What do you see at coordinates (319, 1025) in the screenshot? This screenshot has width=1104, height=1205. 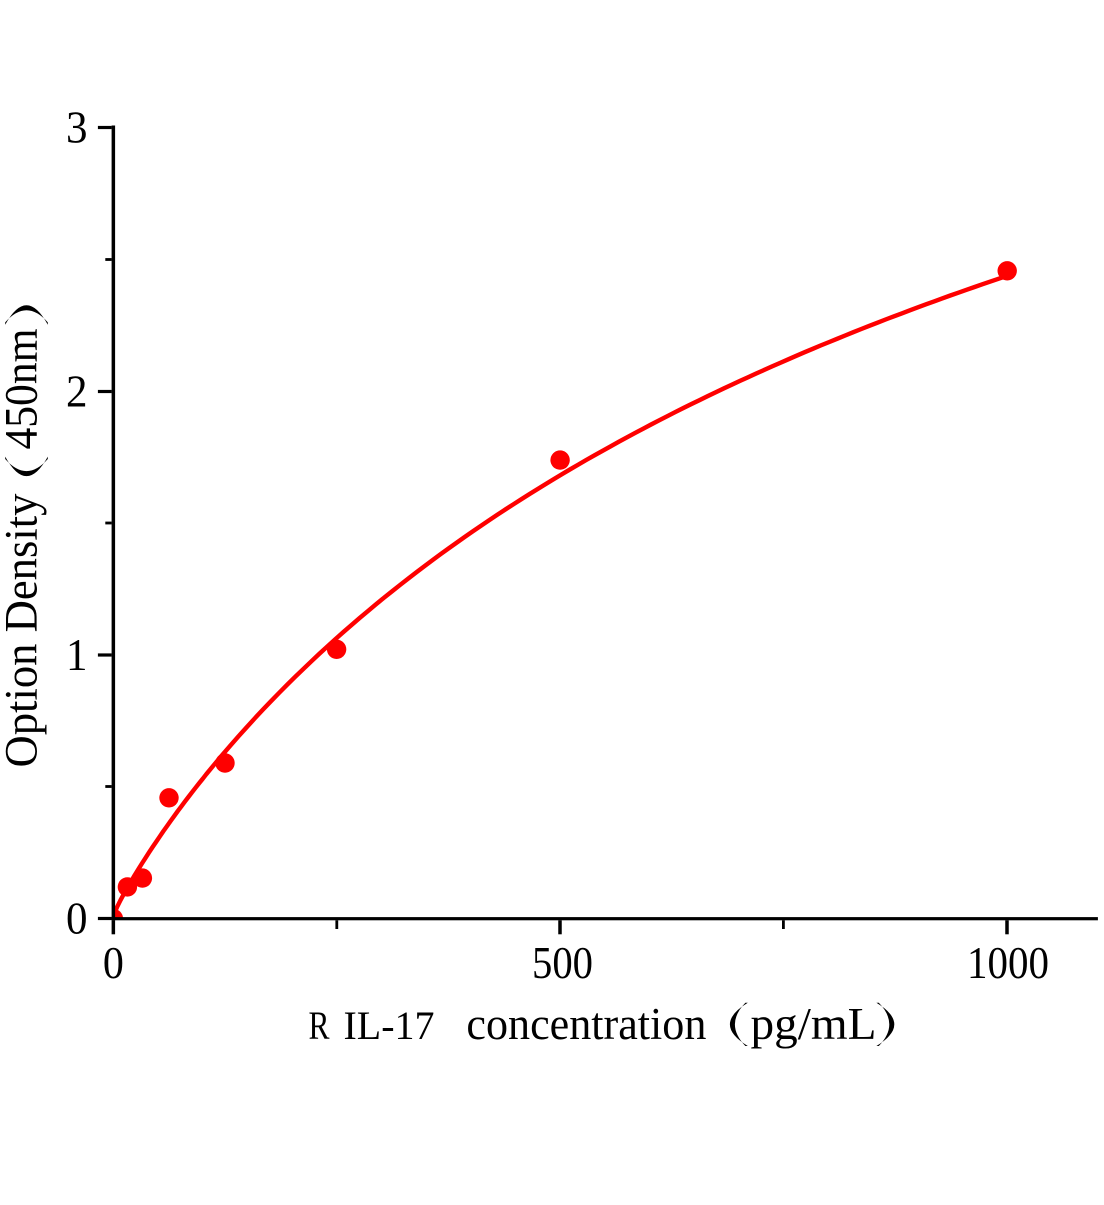 I see `svg-text: R` at bounding box center [319, 1025].